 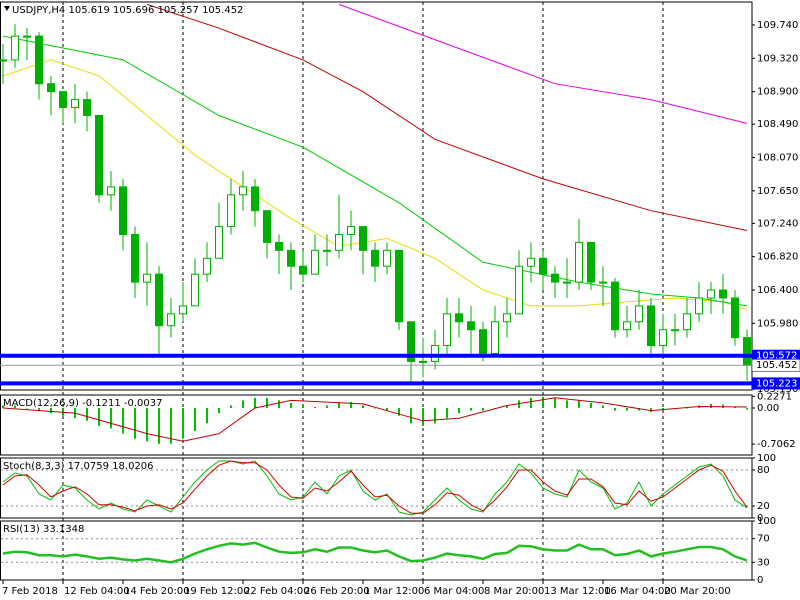 What do you see at coordinates (776, 365) in the screenshot?
I see `last-price-label: 105.452` at bounding box center [776, 365].